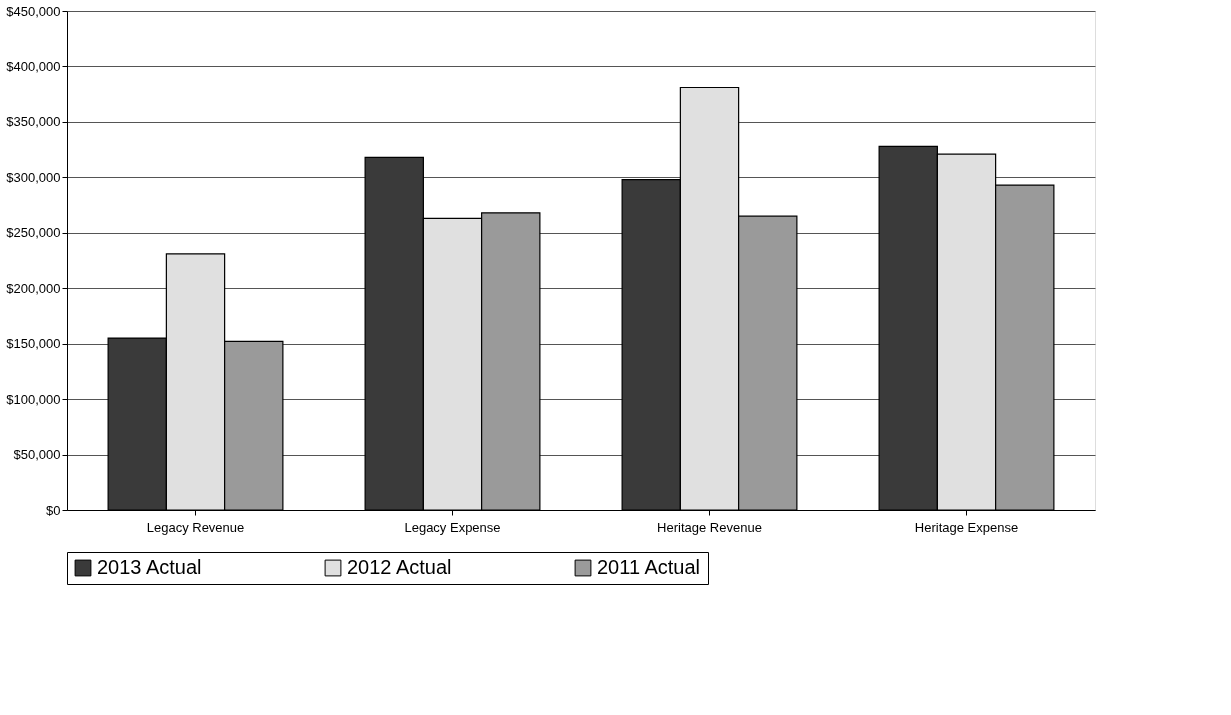  Describe the element at coordinates (195, 527) in the screenshot. I see `x-tick-label: Legacy Revenue` at that location.